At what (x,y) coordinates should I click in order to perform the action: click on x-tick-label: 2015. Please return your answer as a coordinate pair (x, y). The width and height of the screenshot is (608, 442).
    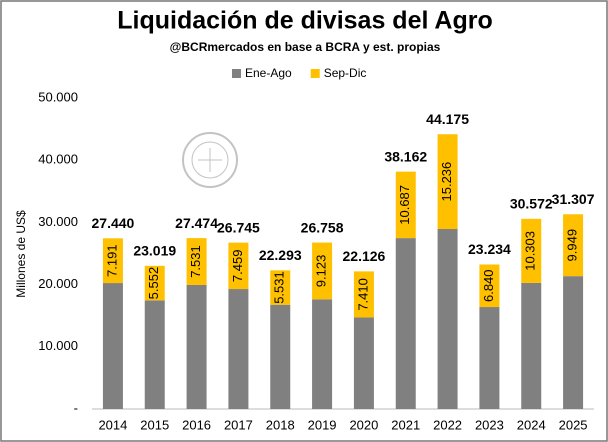
    Looking at the image, I should click on (154, 424).